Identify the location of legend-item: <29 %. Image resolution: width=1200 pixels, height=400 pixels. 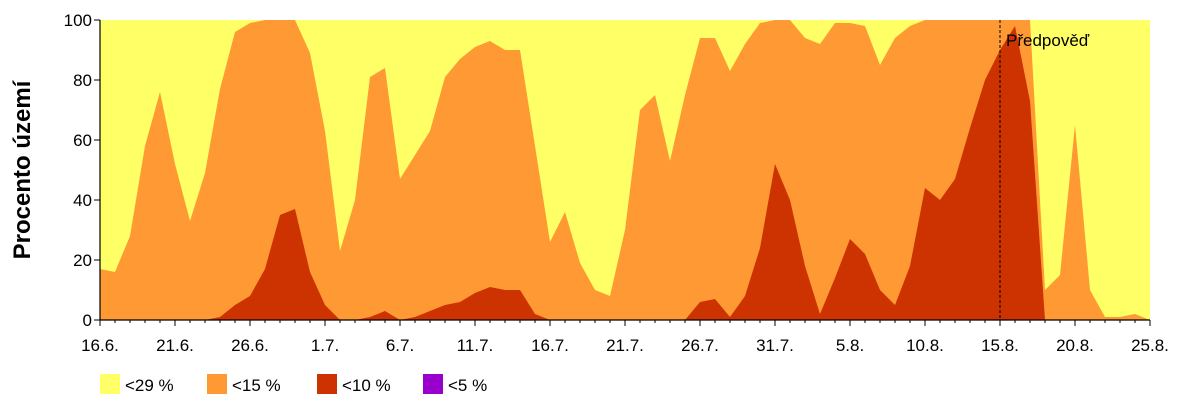
(137, 384).